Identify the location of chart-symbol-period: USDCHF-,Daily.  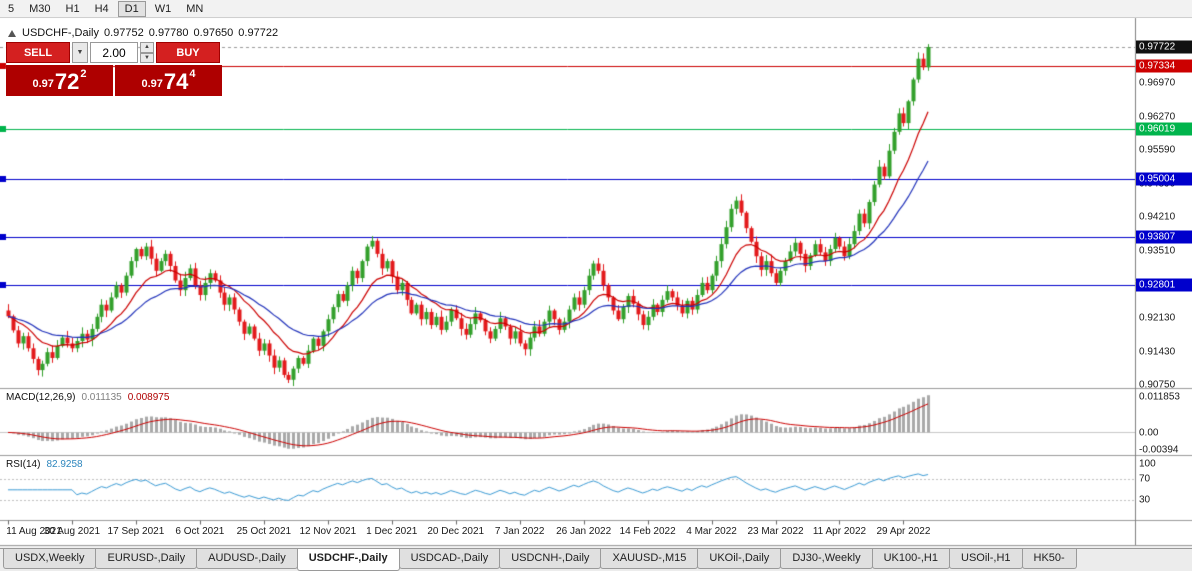
(60, 33).